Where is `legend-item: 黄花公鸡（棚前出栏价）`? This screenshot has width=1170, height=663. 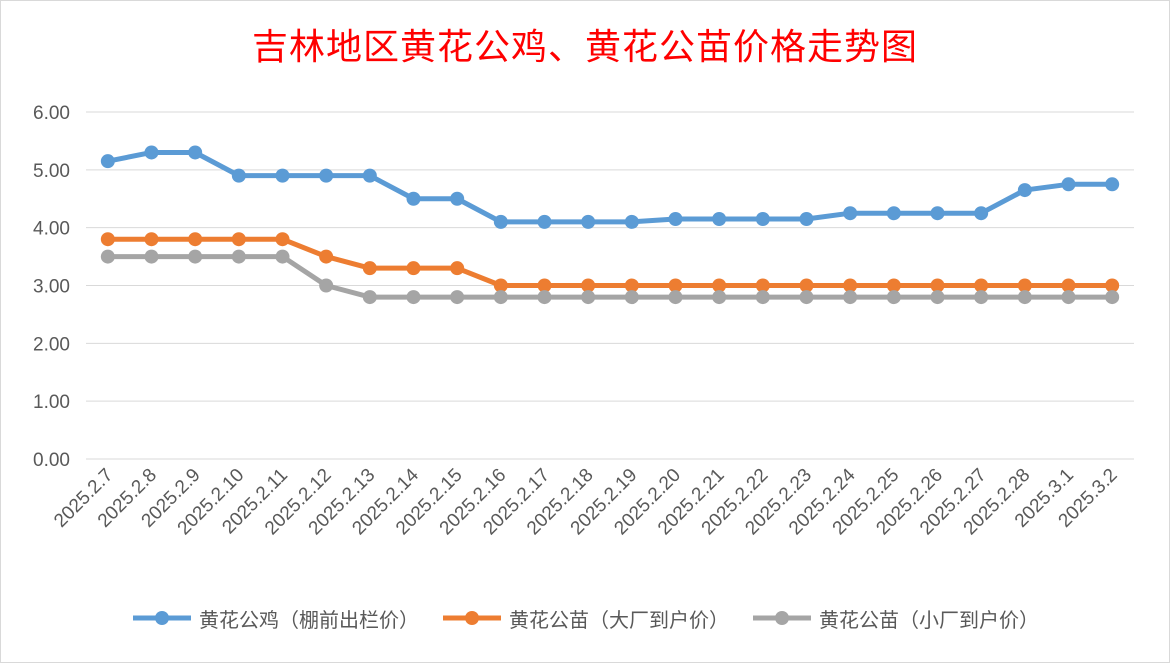 legend-item: 黄花公鸡（棚前出栏价） is located at coordinates (275, 618).